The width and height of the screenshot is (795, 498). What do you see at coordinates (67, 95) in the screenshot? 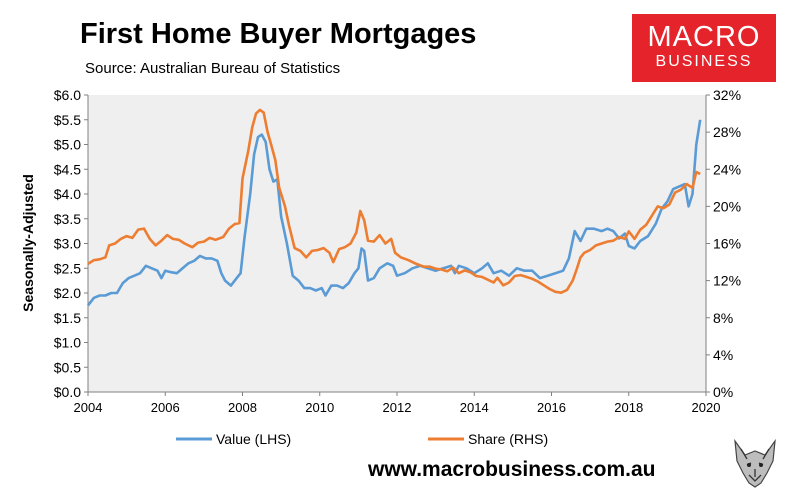
I see `y-left-tick-label: $6.0` at bounding box center [67, 95].